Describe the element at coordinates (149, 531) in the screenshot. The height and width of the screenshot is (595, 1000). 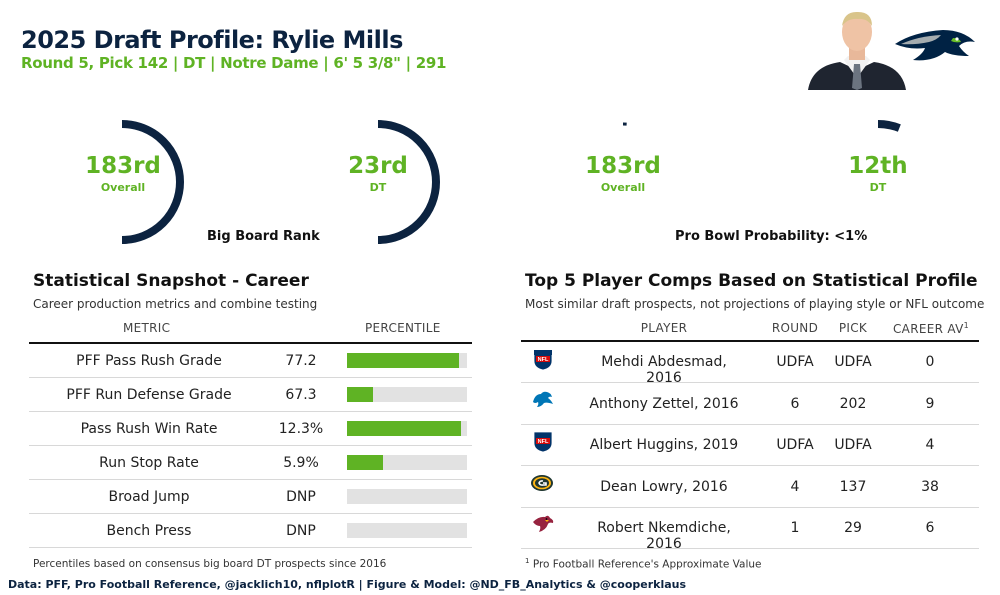
I see `table-row-metric: Bench Press` at that location.